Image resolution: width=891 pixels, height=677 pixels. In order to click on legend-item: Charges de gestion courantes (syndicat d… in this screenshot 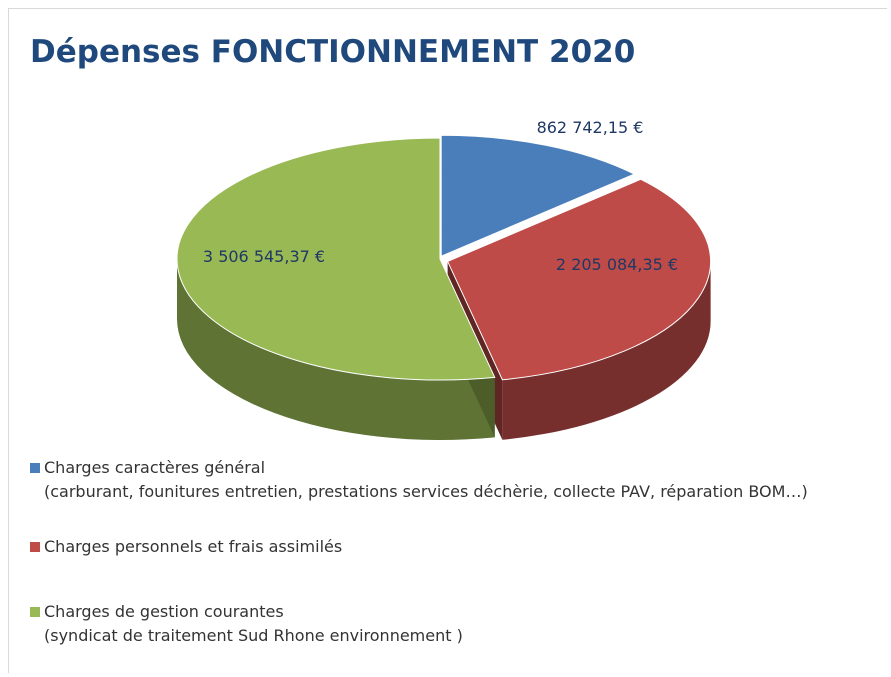, I will do `click(457, 624)`.